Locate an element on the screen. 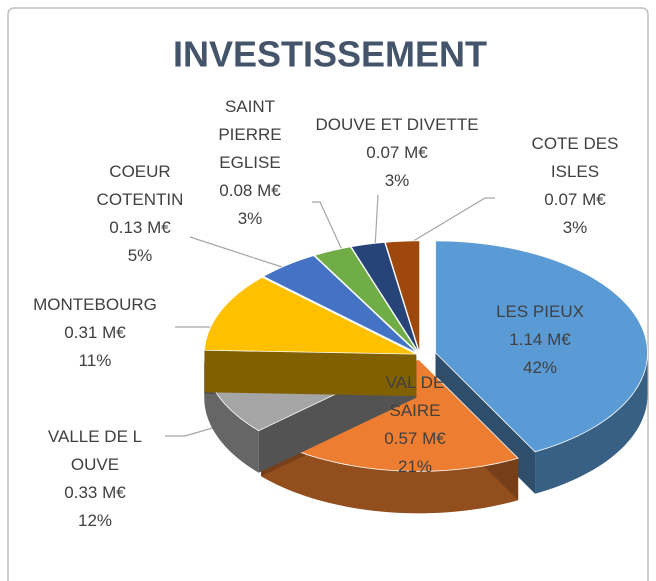 This screenshot has height=581, width=656. slice-cut is located at coordinates (310, 373).